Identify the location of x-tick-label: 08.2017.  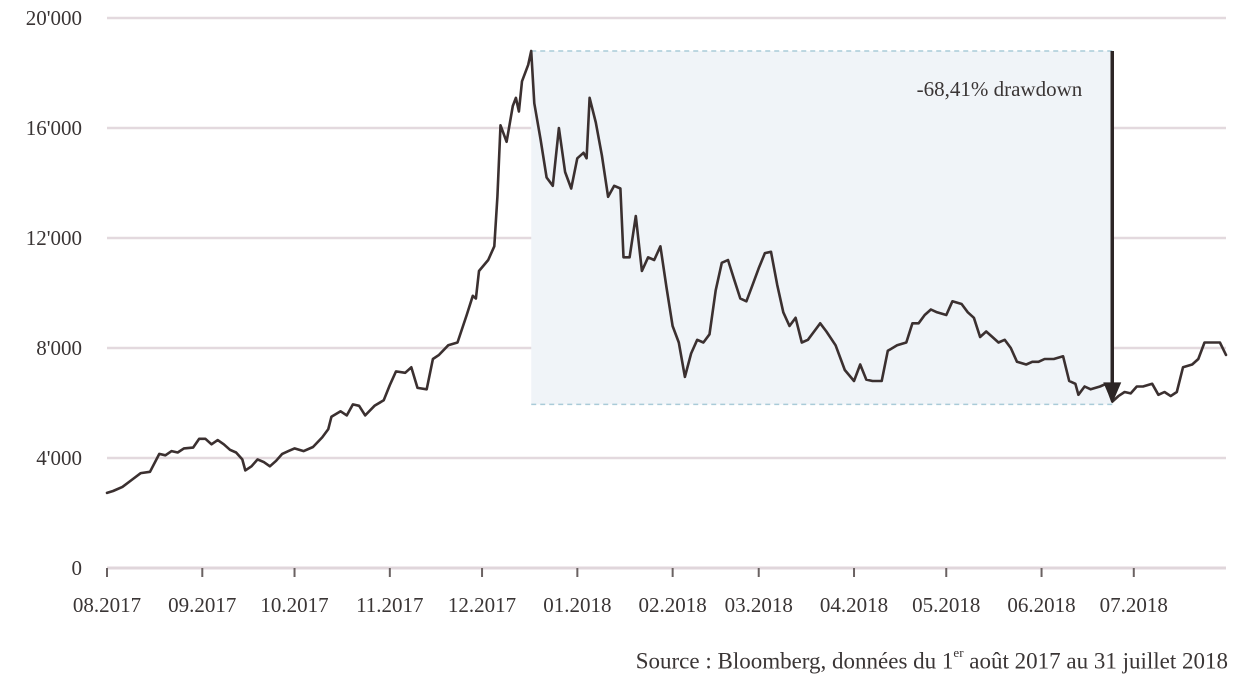
(107, 605).